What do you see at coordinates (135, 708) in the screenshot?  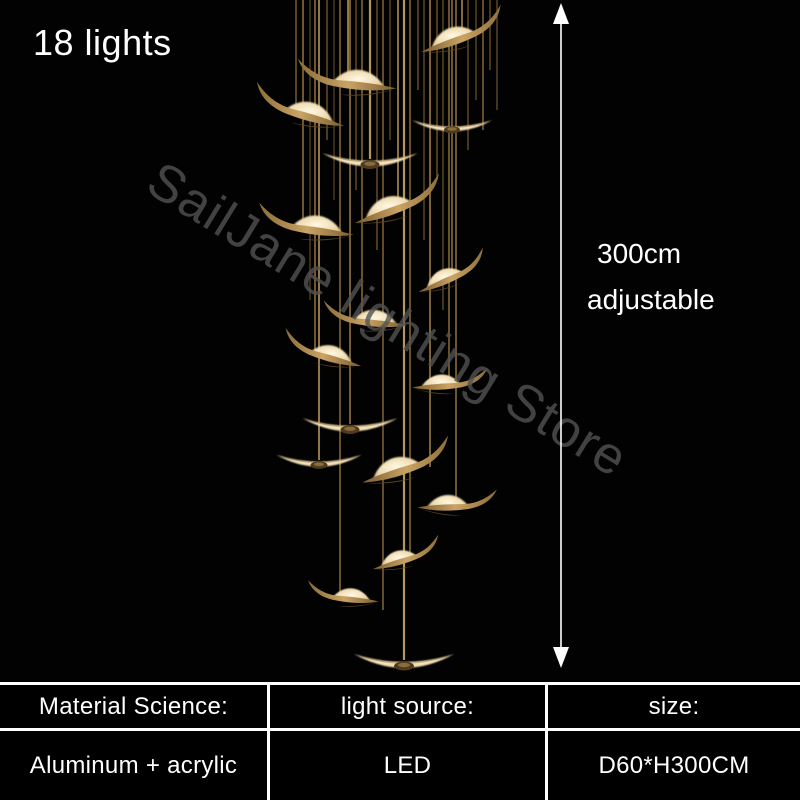 I see `spec-header-material: Material Science:` at bounding box center [135, 708].